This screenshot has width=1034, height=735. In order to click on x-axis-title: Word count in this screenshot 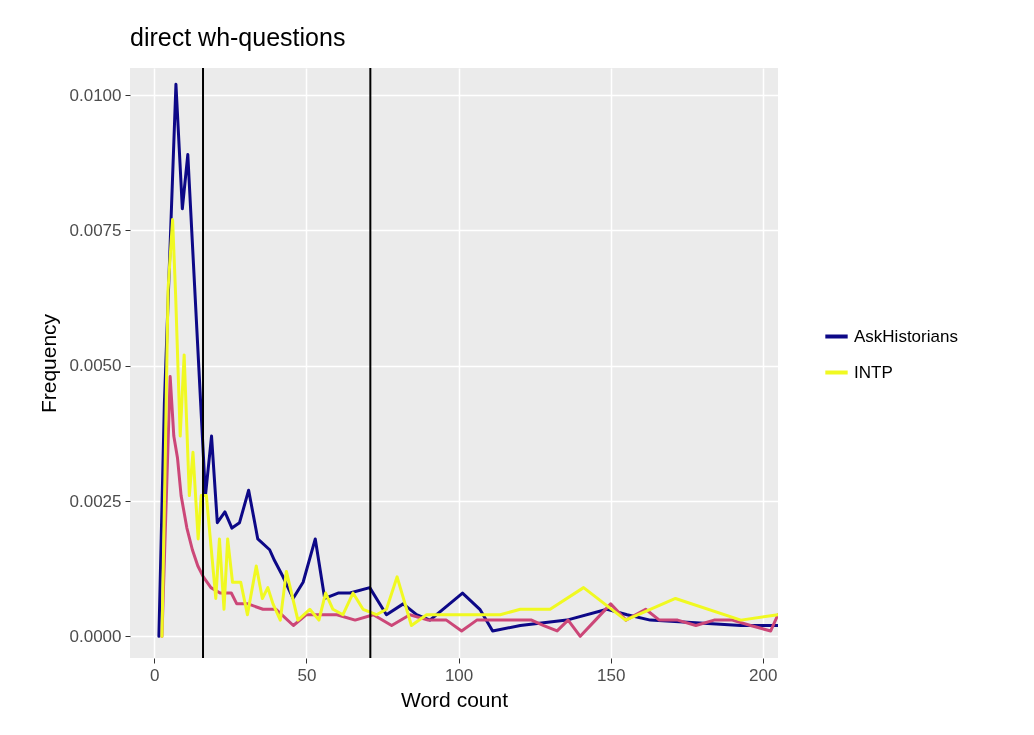, I will do `click(455, 699)`.